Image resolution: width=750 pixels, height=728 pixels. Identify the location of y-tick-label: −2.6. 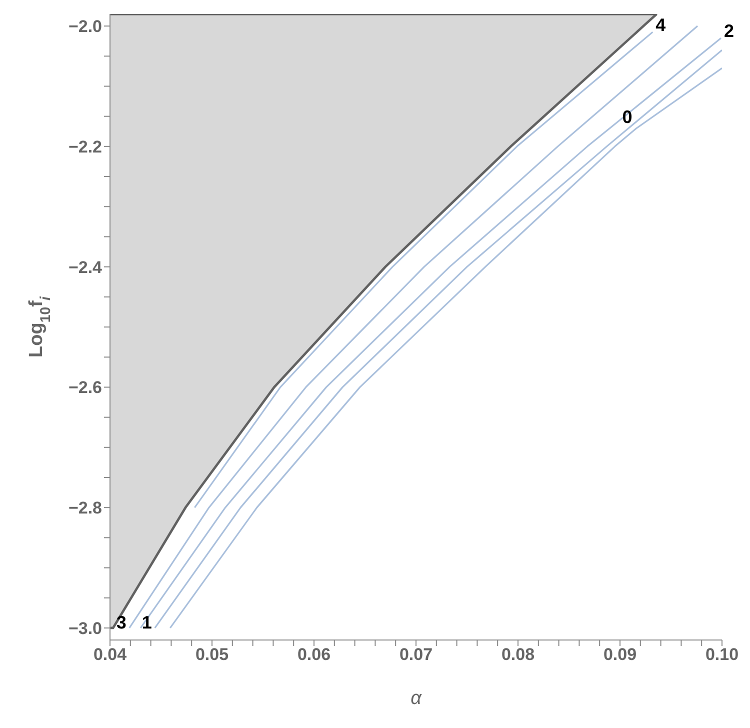
(85, 388).